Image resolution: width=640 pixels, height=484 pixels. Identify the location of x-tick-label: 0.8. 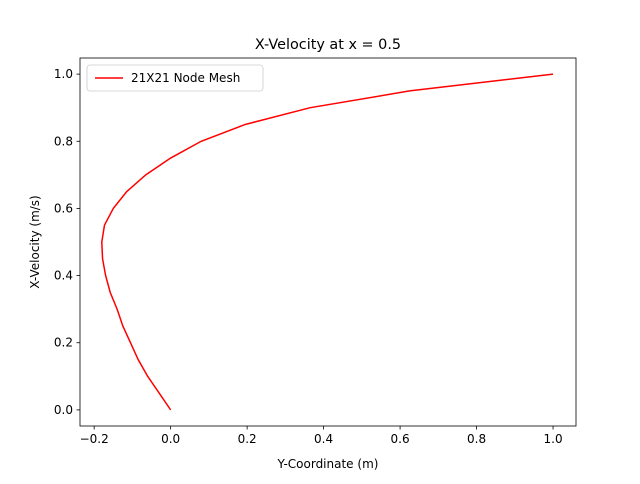
(476, 439).